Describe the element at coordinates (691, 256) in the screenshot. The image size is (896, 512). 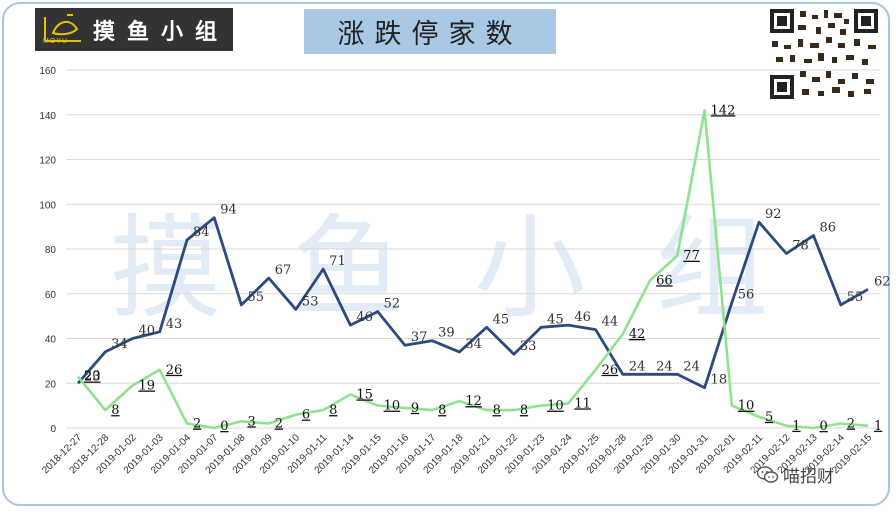
I see `data-label: 77` at that location.